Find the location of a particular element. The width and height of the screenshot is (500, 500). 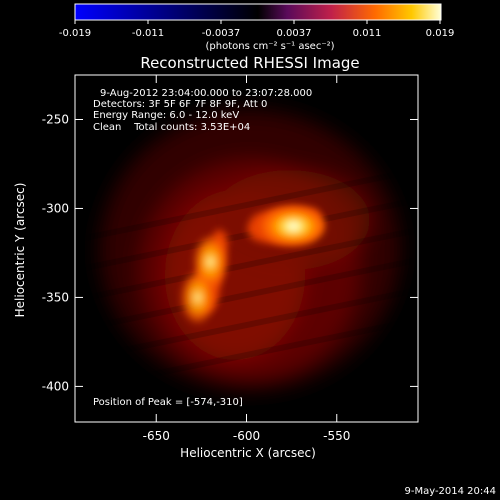

colorbar-tick-label: 0.019 is located at coordinates (440, 33).